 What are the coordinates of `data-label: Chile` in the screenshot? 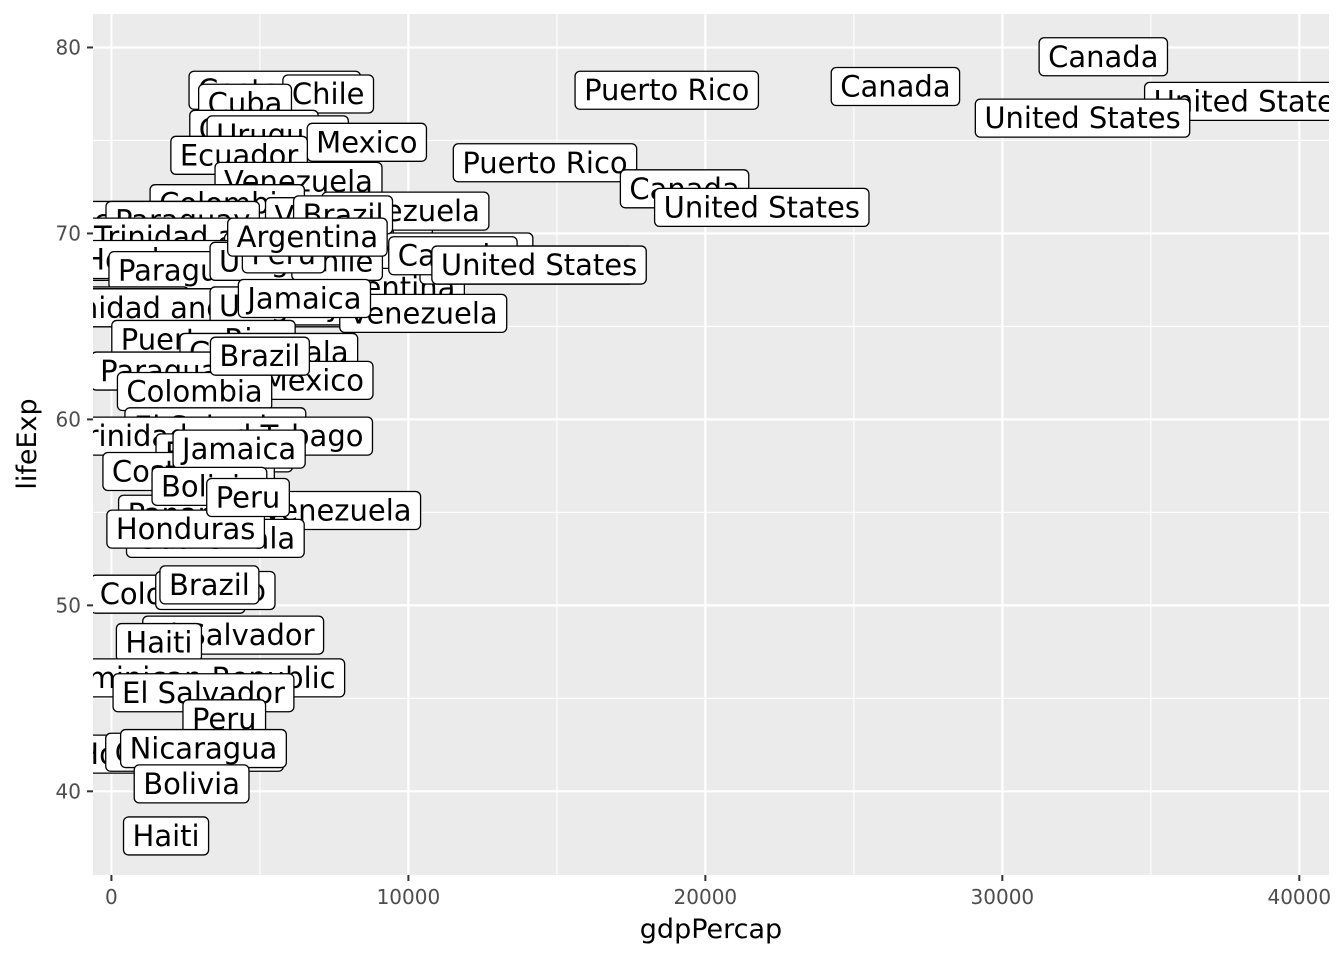 It's located at (328, 94).